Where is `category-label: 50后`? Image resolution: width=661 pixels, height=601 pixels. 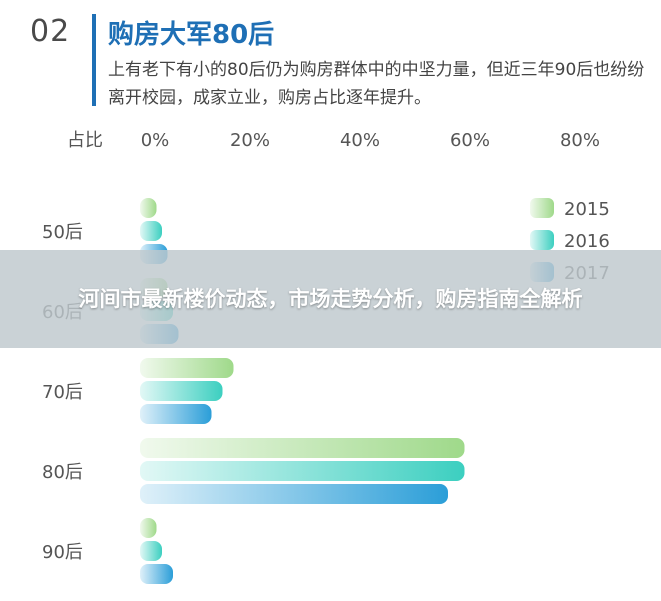
category-label: 50后 is located at coordinates (62, 232).